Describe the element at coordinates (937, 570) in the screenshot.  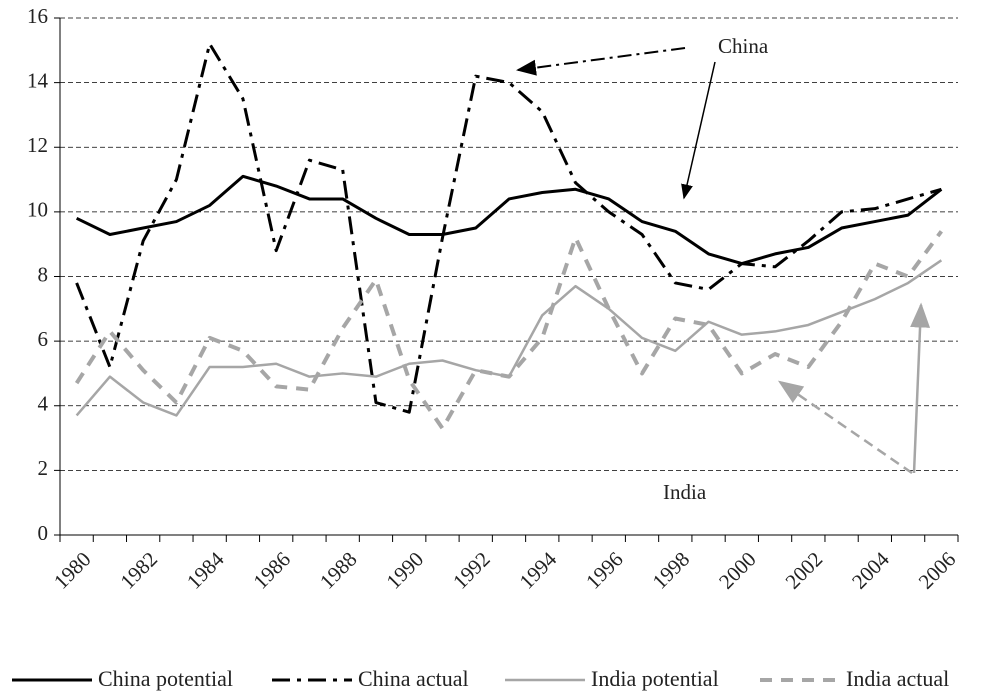
I see `x-tick-label: 2006` at that location.